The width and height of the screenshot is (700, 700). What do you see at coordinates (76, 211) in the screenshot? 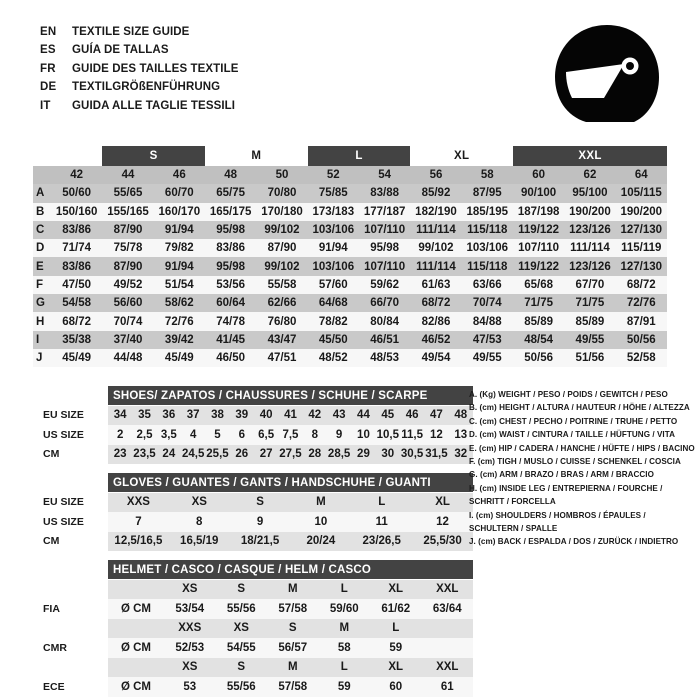
I see `measurement-cell: 150/160` at bounding box center [76, 211].